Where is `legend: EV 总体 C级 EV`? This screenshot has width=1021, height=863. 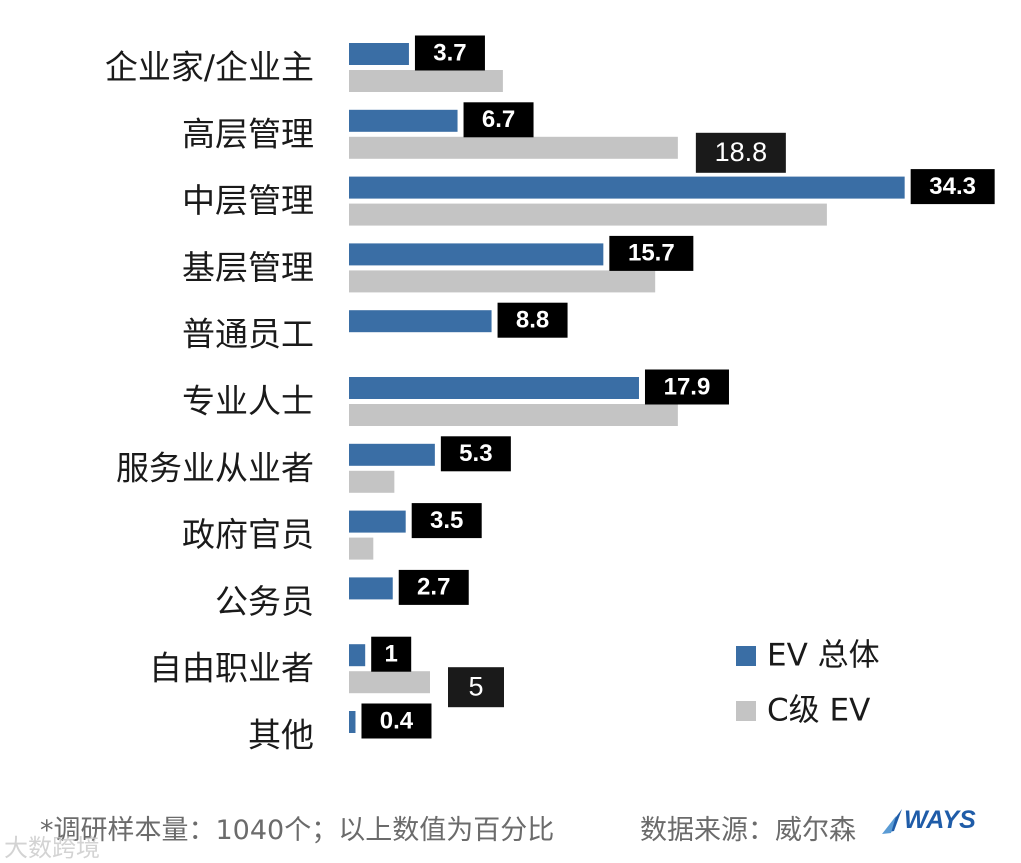
legend: EV 总体 C级 EV is located at coordinates (808, 683).